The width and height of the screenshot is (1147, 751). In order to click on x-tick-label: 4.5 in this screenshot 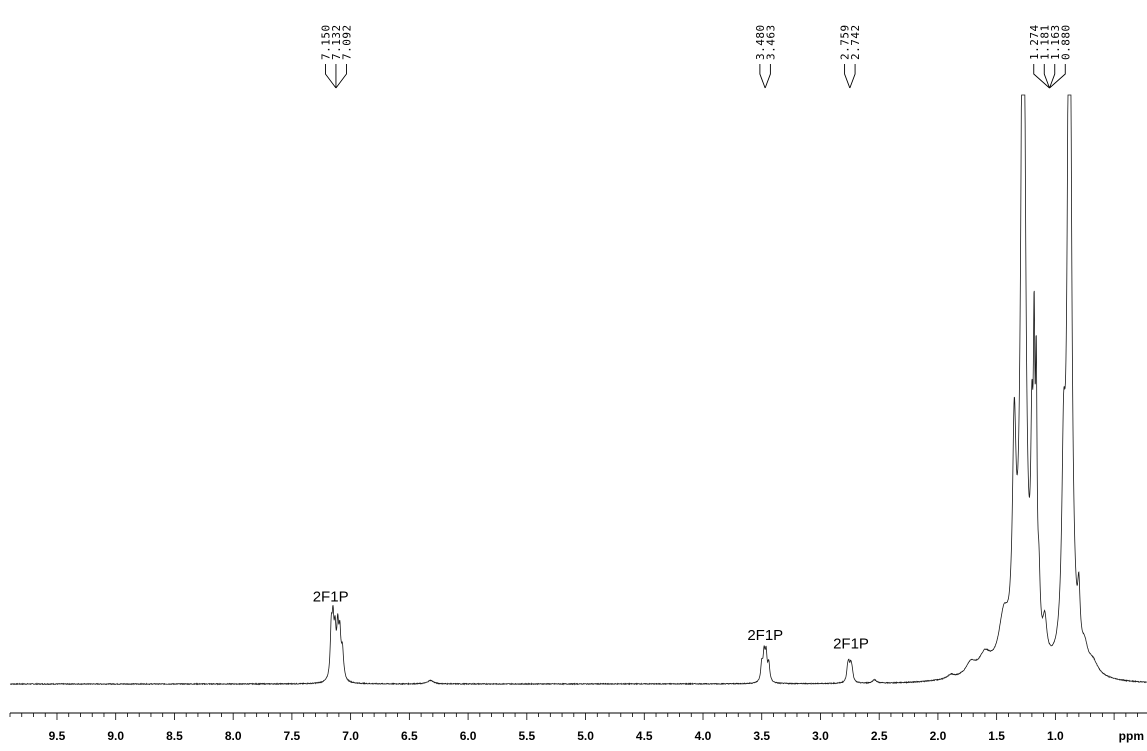, I will do `click(644, 736)`.